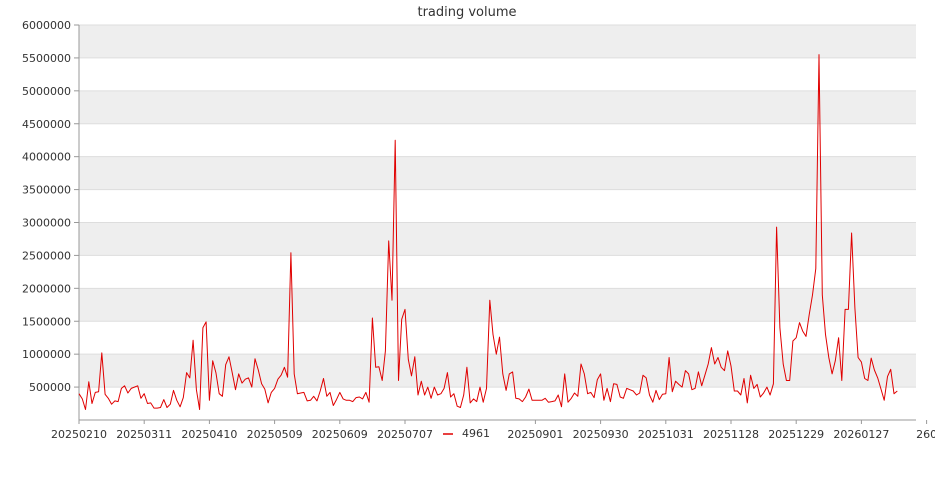 This screenshot has height=504, width=935. I want to click on x-tick-label: 20250210, so click(79, 434).